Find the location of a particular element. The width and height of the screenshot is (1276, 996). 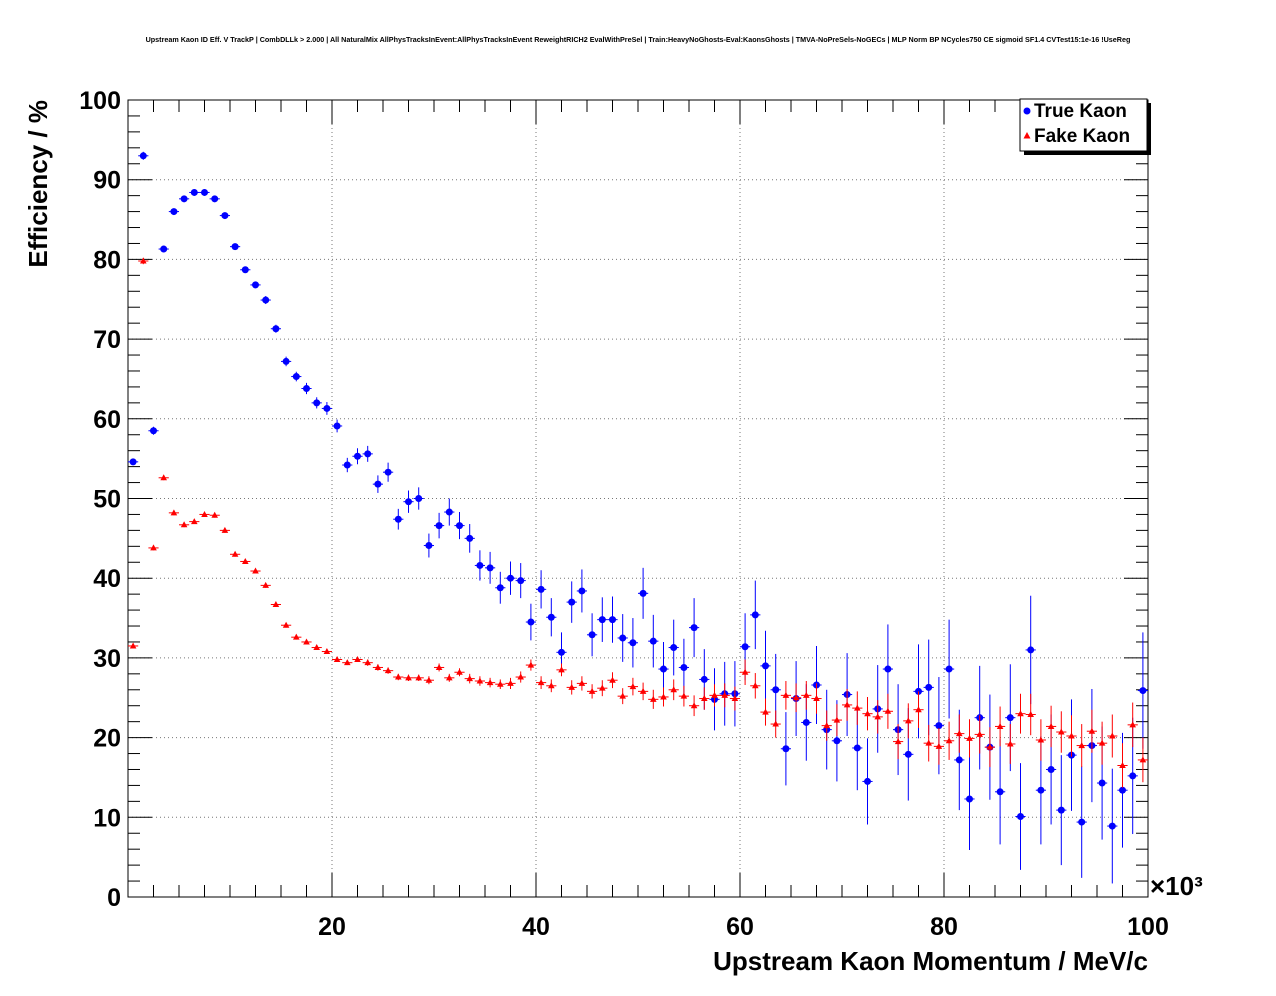

legend-box is located at coordinates (1083, 125).